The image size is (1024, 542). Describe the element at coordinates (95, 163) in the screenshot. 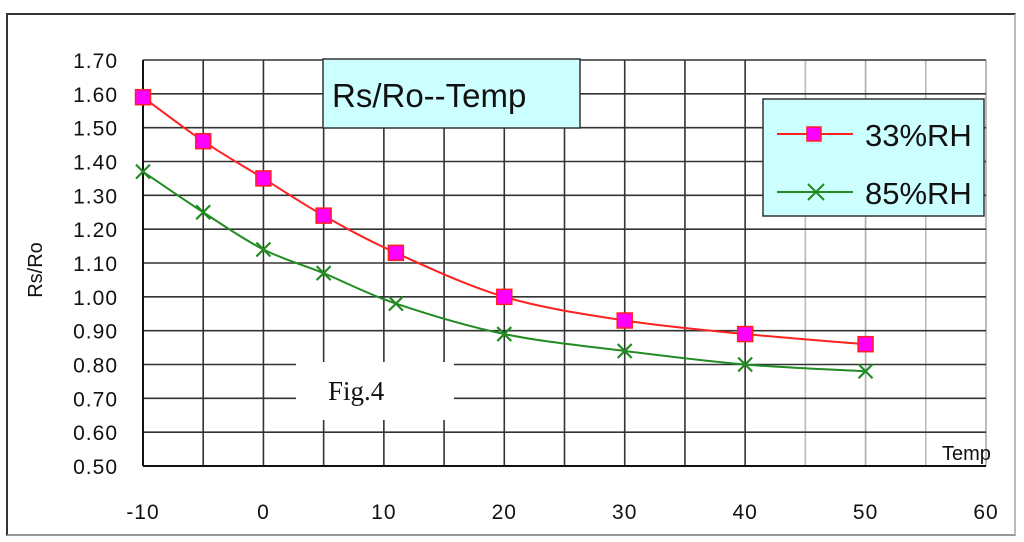

I see `y-tick-label: 1.40` at that location.